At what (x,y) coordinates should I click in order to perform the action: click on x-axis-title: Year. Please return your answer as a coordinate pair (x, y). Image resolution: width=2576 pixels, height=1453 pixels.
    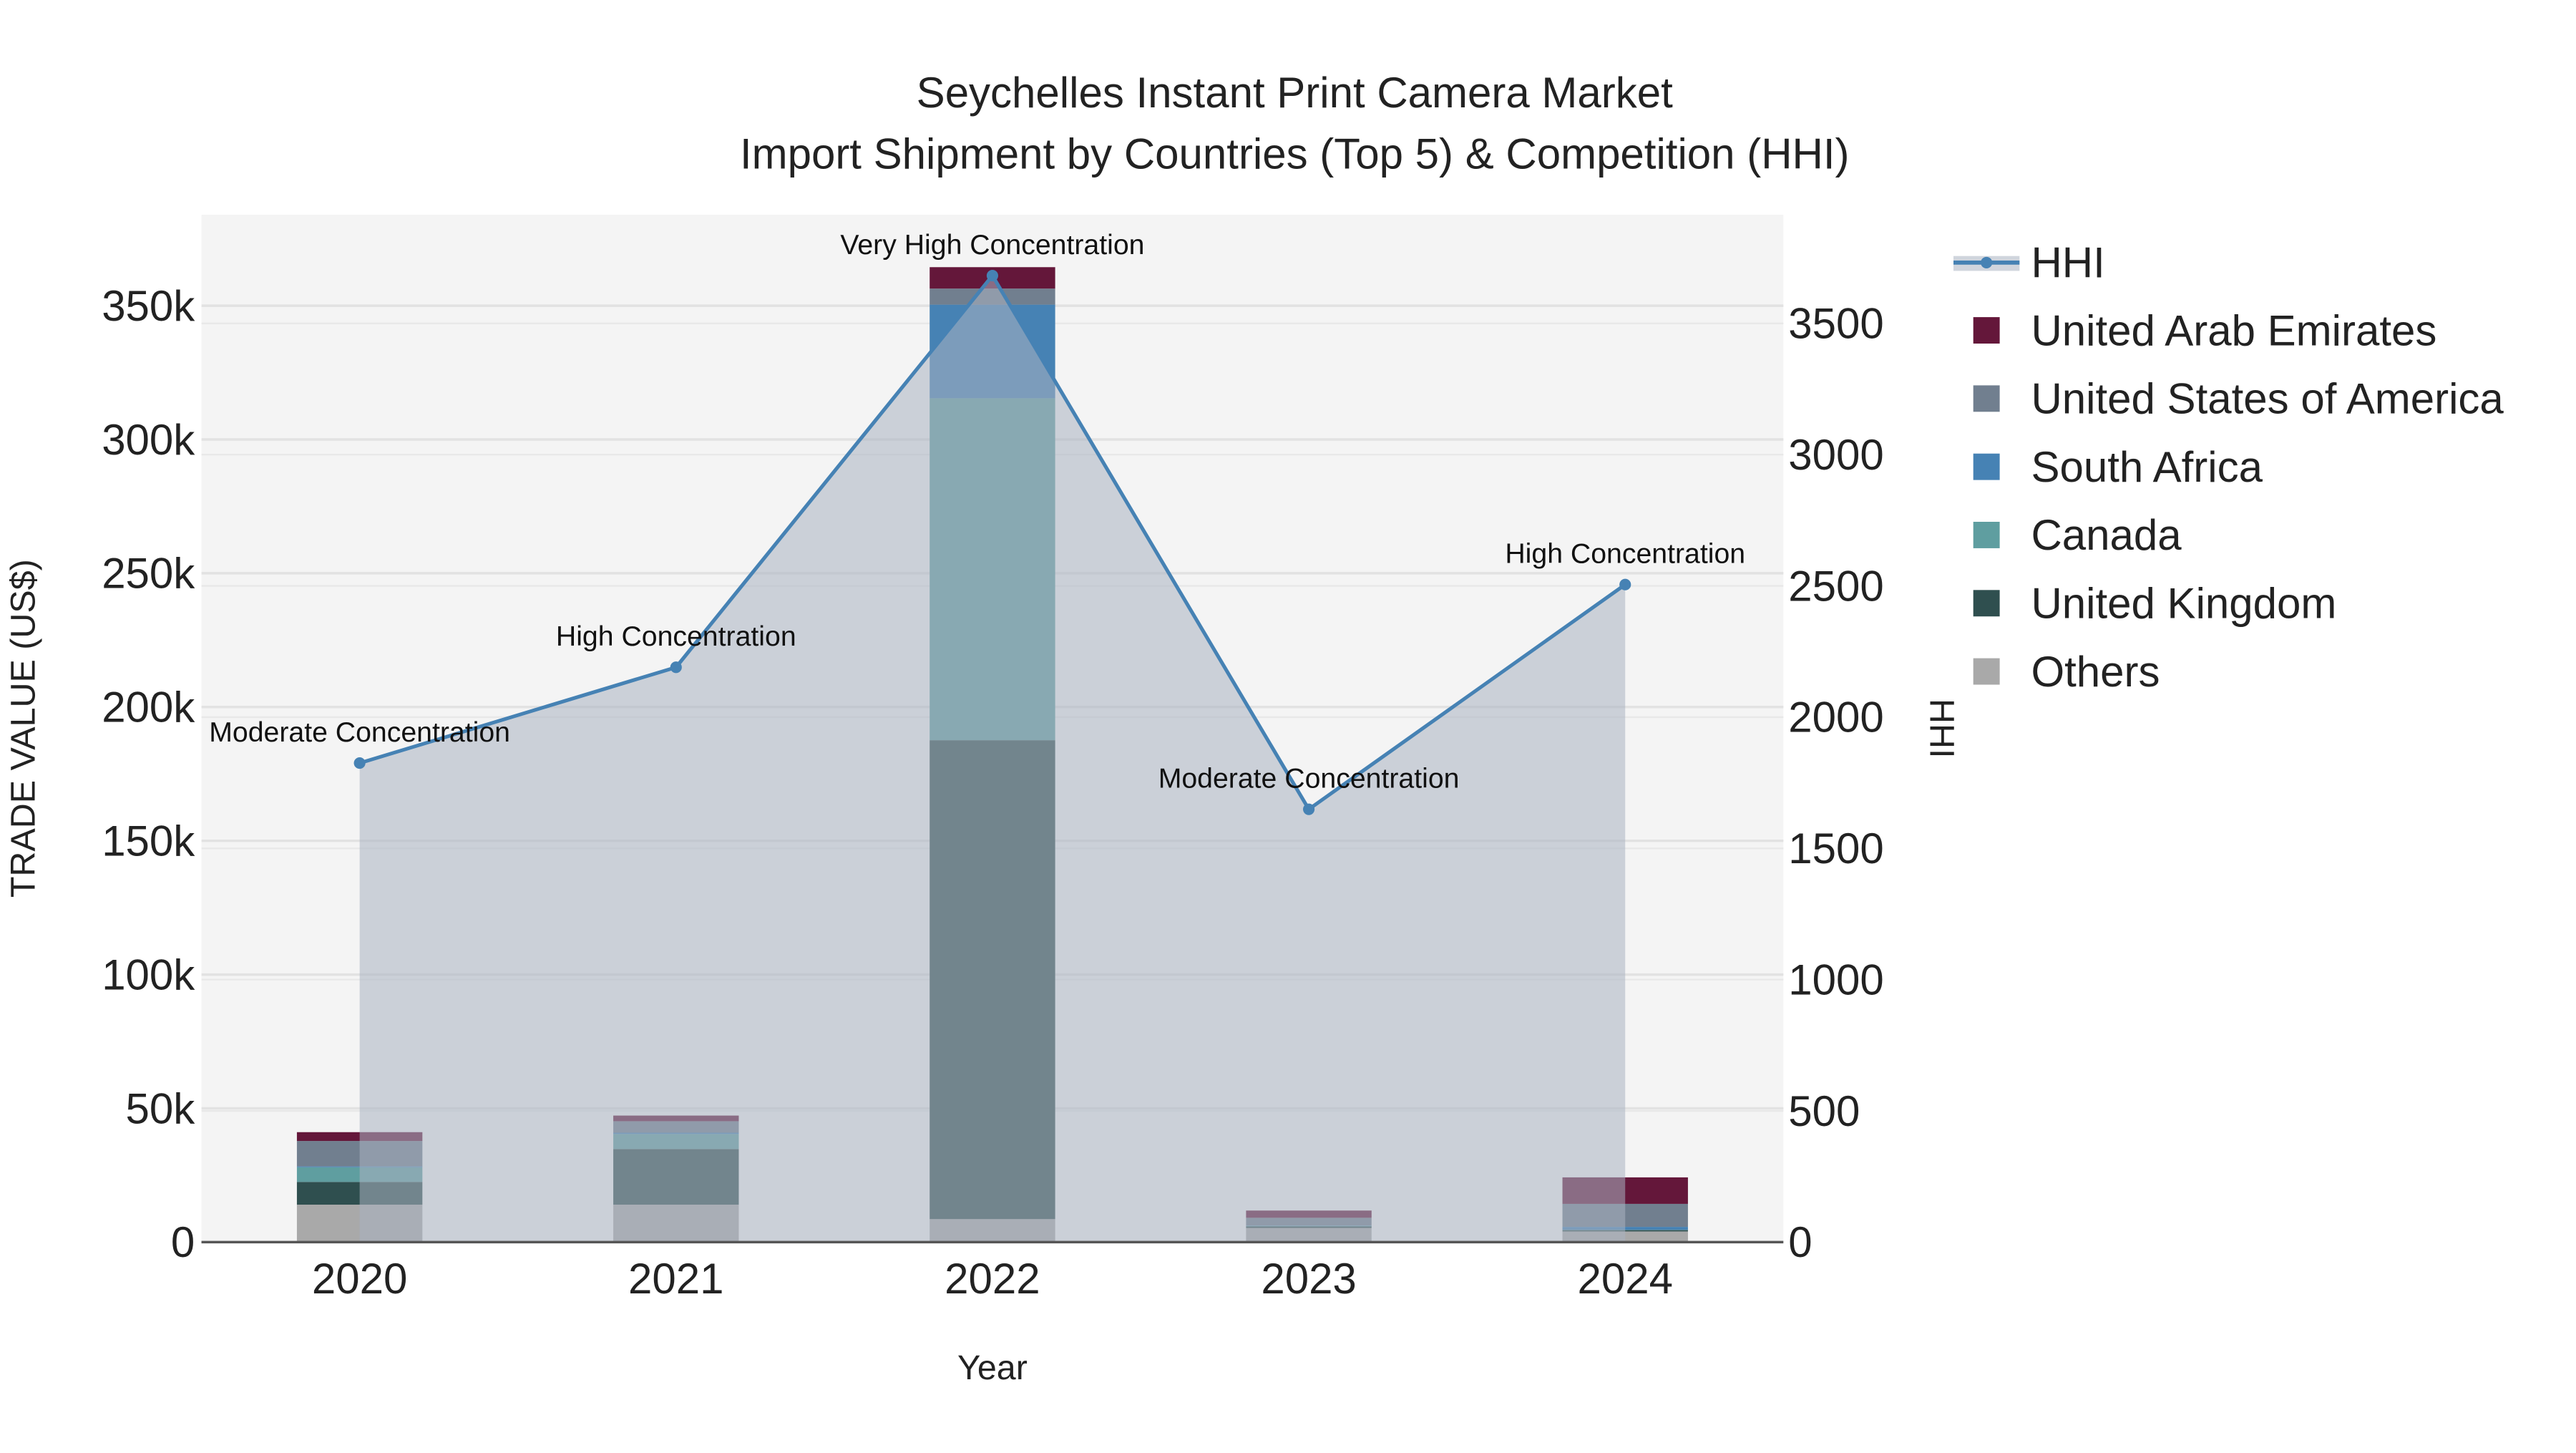
    Looking at the image, I should click on (992, 1367).